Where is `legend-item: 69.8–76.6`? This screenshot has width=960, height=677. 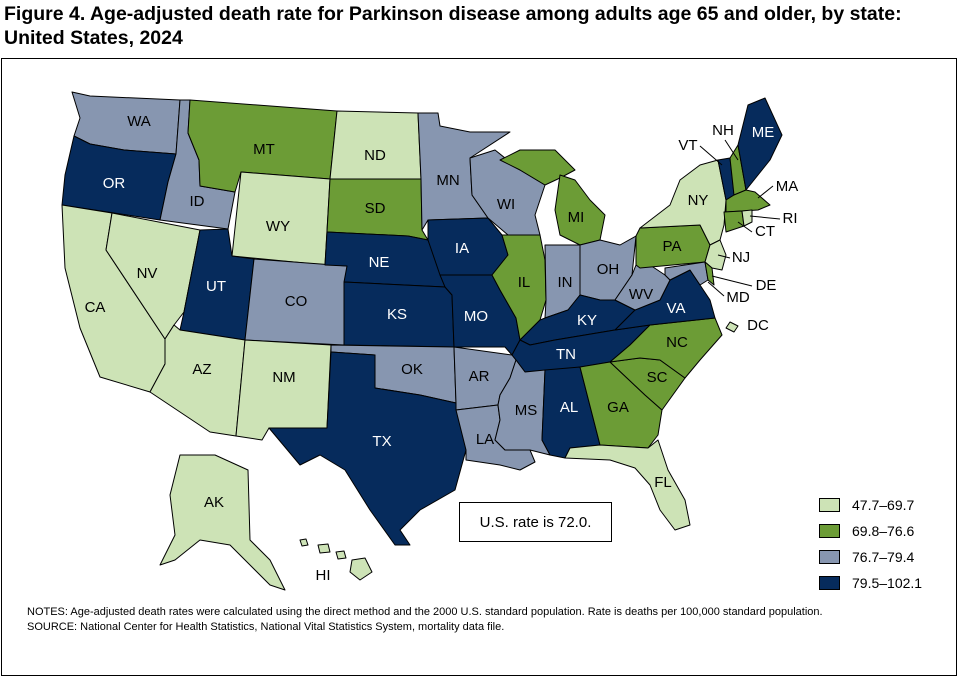
legend-item: 69.8–76.6 is located at coordinates (886, 531).